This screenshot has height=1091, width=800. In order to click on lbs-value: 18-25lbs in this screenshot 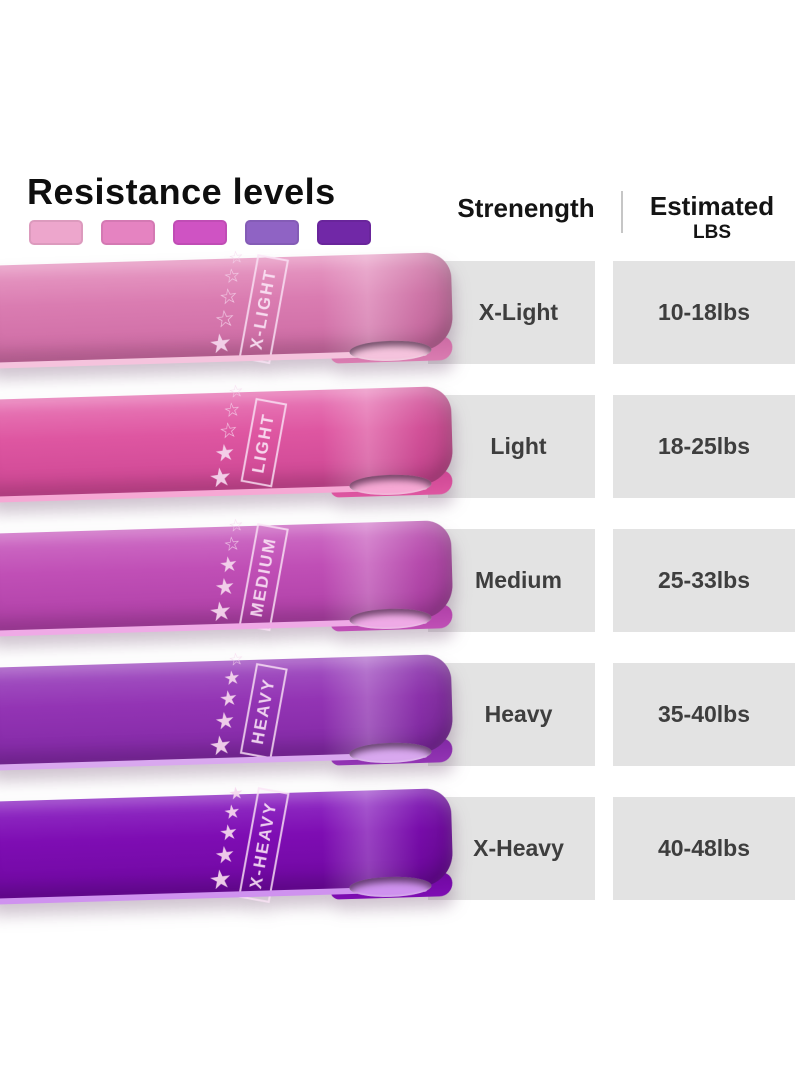, I will do `click(704, 446)`.